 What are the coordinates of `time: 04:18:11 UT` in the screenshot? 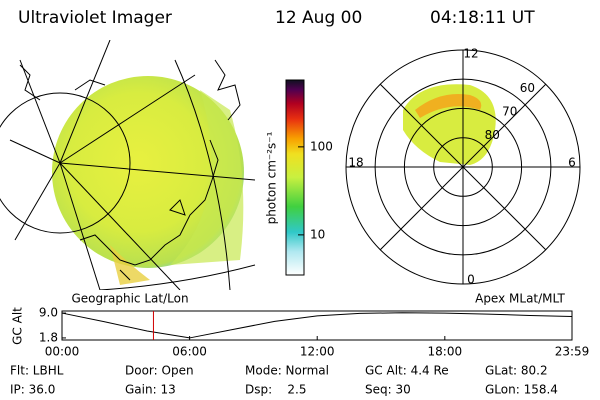 It's located at (482, 18).